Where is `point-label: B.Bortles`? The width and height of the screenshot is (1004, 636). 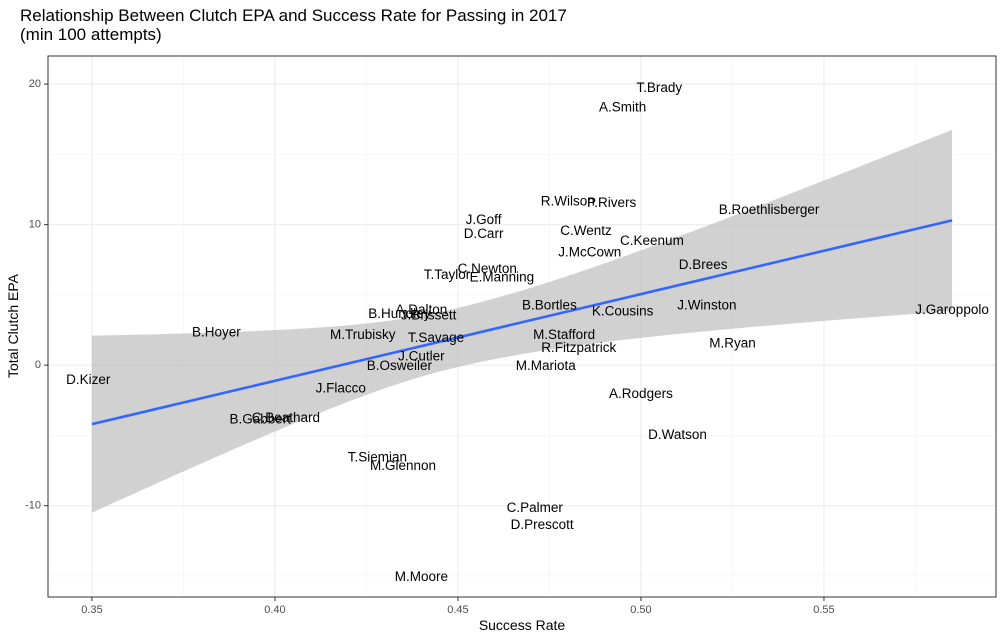 point-label: B.Bortles is located at coordinates (549, 305).